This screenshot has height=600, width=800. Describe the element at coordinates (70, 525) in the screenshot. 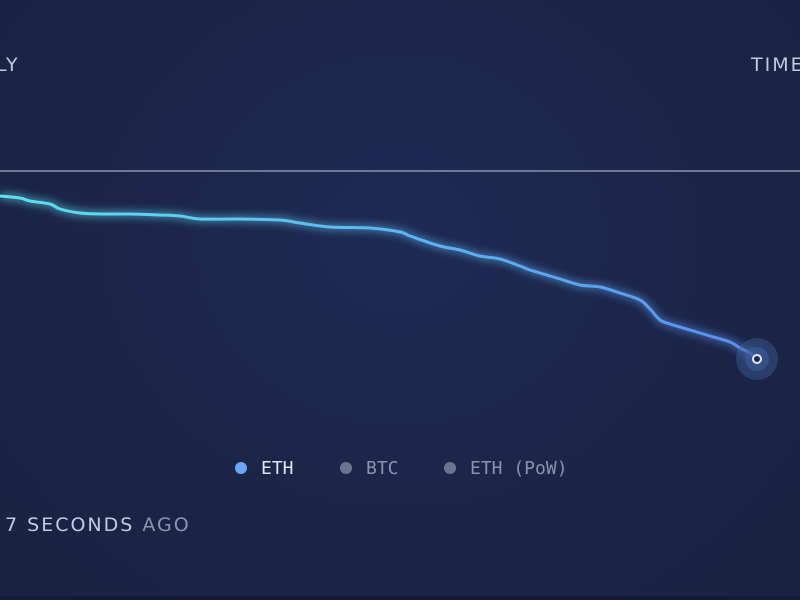

I see `last-updated-value: 7 SECONDS` at that location.